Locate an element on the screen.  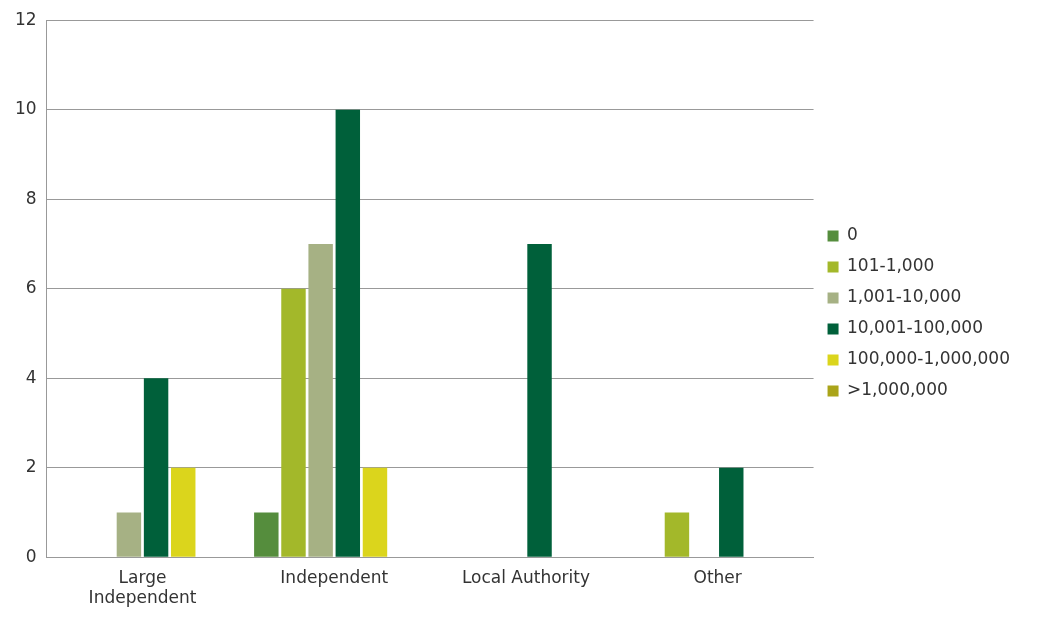
y-tick-label: 2 is located at coordinates (31, 466).